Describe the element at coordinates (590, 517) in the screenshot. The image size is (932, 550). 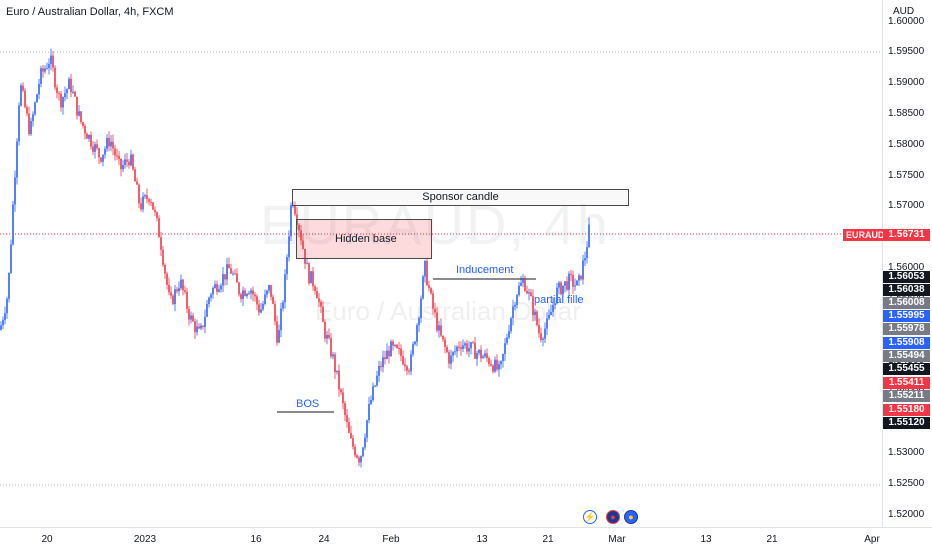
I see `lightning-icon: ⚡` at that location.